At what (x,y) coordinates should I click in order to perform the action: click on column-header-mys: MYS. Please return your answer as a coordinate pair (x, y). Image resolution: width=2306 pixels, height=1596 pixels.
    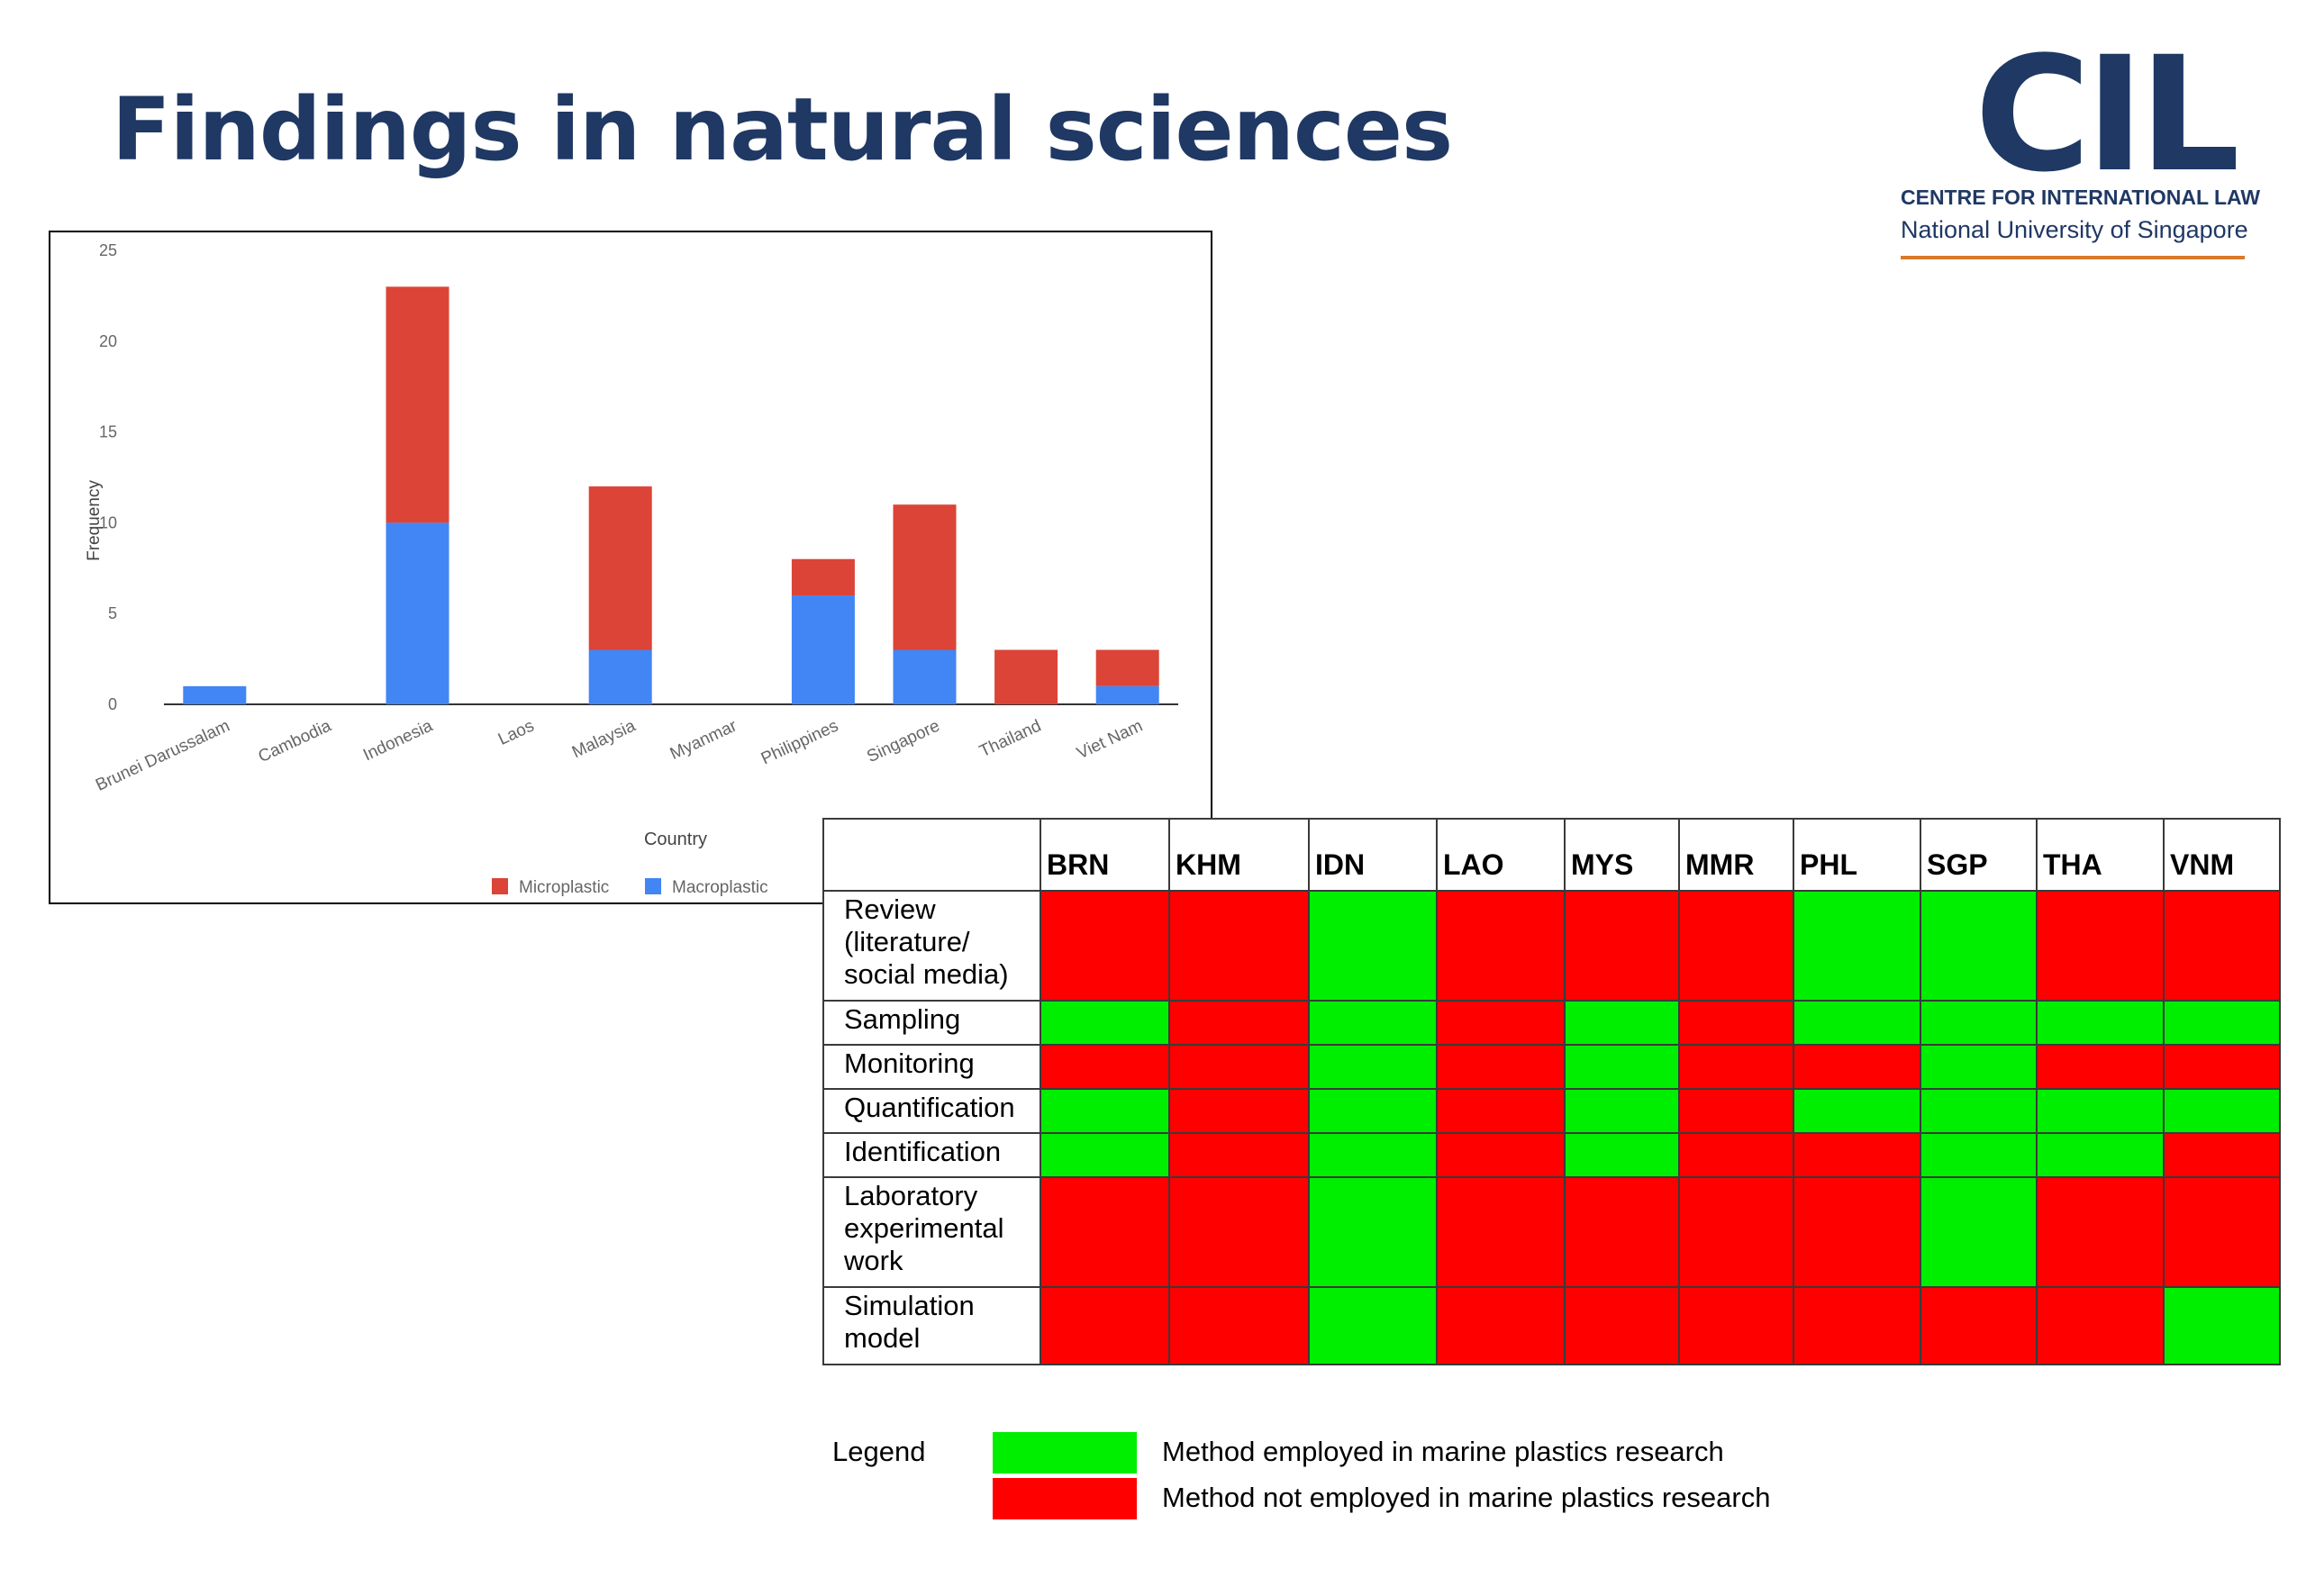
    Looking at the image, I should click on (1622, 855).